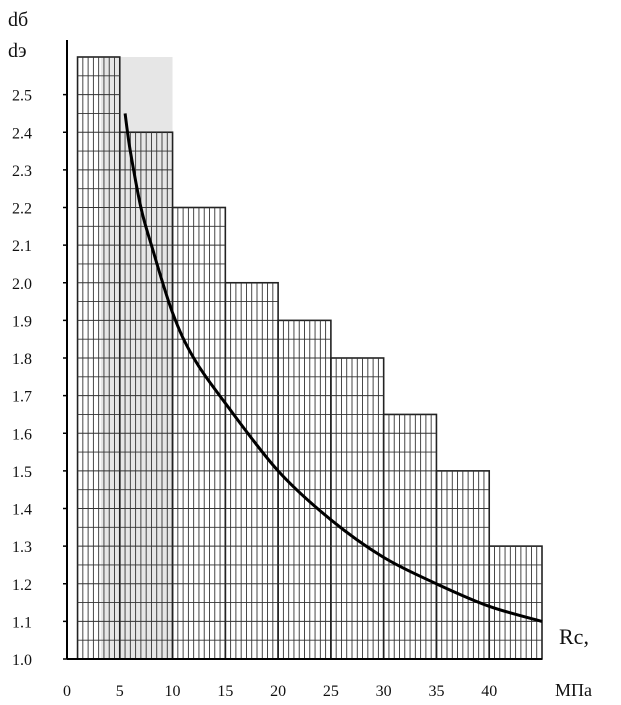  Describe the element at coordinates (22, 510) in the screenshot. I see `y-tick-label: 1.4` at that location.